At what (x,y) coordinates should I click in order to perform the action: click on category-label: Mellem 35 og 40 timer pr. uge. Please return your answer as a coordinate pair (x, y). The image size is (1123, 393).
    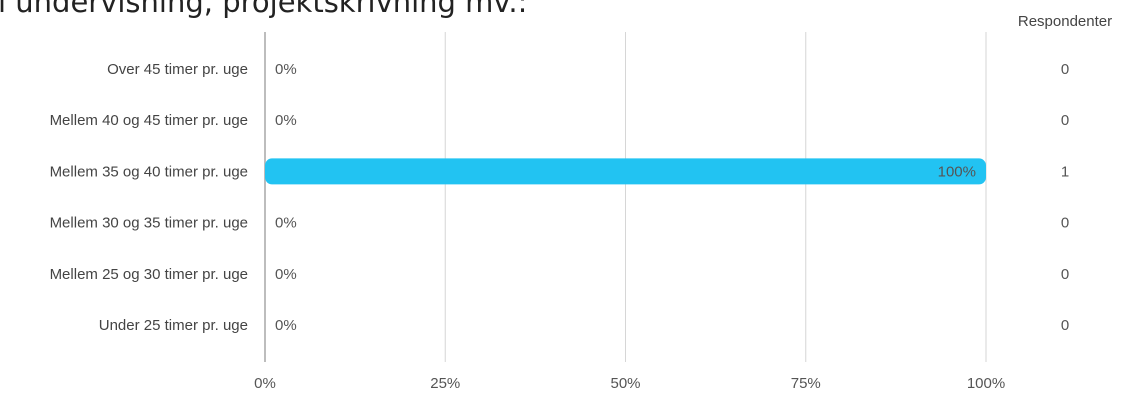
    Looking at the image, I should click on (149, 171).